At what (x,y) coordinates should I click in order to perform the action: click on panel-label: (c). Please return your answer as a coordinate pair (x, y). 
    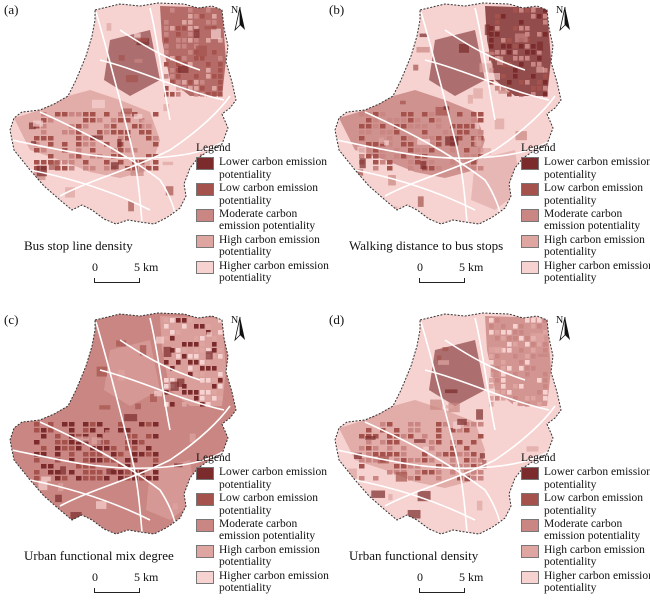
    Looking at the image, I should click on (11, 319).